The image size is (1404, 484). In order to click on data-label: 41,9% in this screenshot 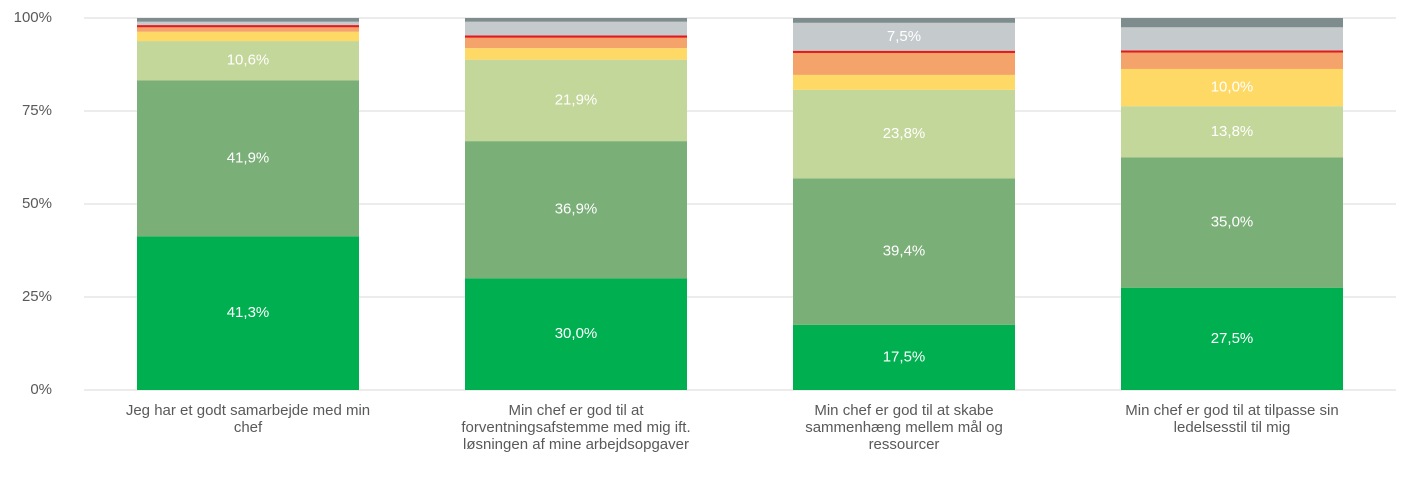, I will do `click(248, 157)`.